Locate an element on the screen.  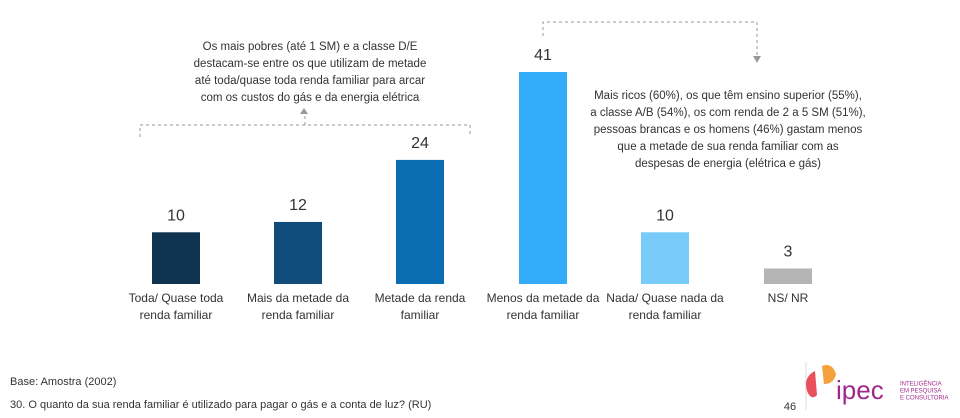
category-label: Nada/ Quase nada da renda familiar is located at coordinates (665, 306).